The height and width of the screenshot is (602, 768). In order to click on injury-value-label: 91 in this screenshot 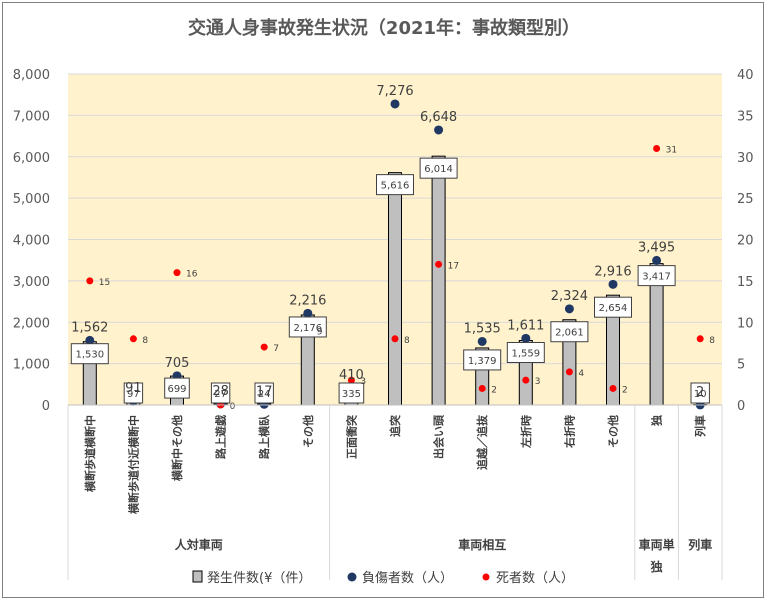, I will do `click(133, 388)`.